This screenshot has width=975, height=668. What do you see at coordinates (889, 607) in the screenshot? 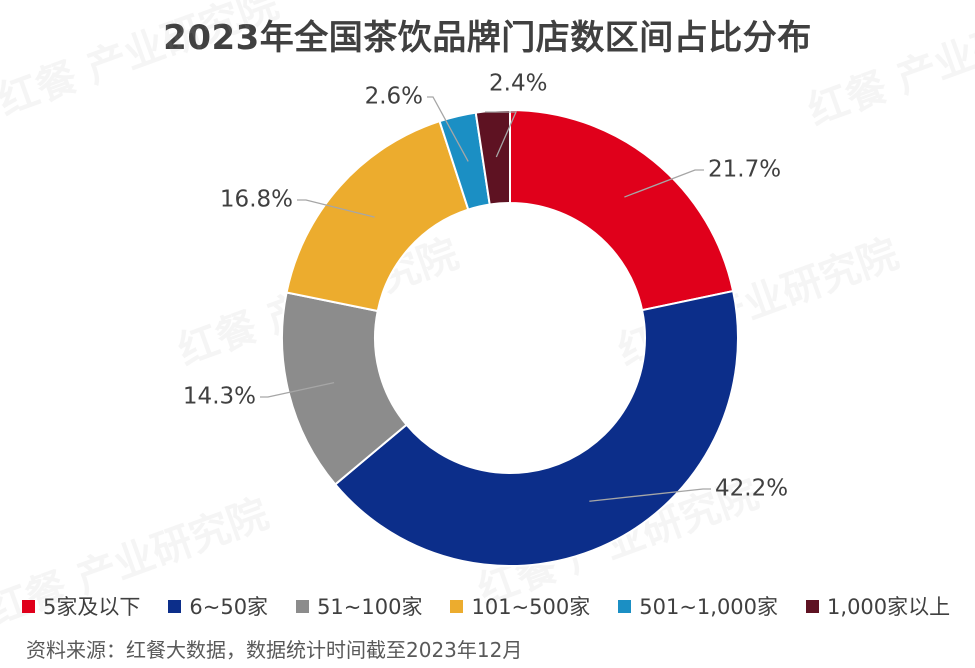
I see `legend-label: 1,000家以上` at bounding box center [889, 607].